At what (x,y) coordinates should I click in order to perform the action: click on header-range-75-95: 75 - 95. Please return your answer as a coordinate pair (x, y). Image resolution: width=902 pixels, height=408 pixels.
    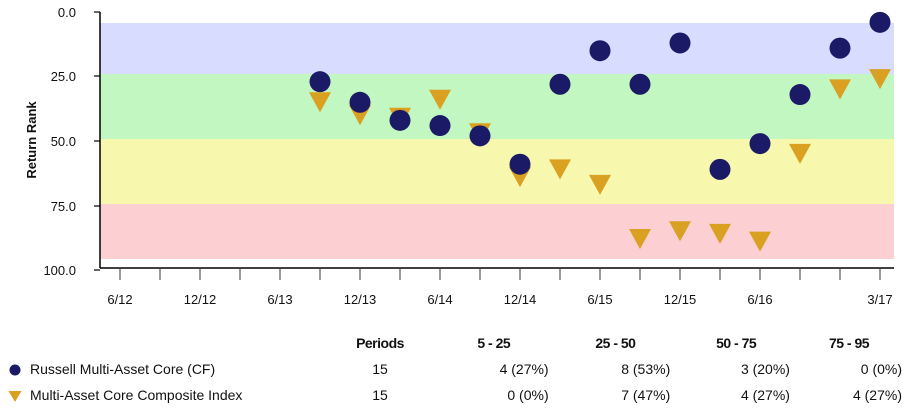
    Looking at the image, I should click on (849, 343).